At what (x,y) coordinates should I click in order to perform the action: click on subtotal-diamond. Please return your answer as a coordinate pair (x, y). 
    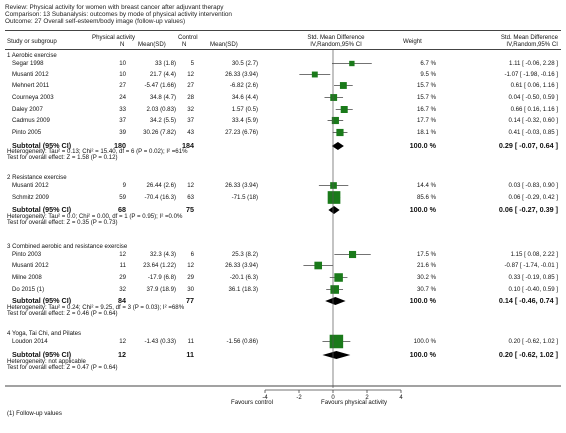
    Looking at the image, I should click on (335, 301).